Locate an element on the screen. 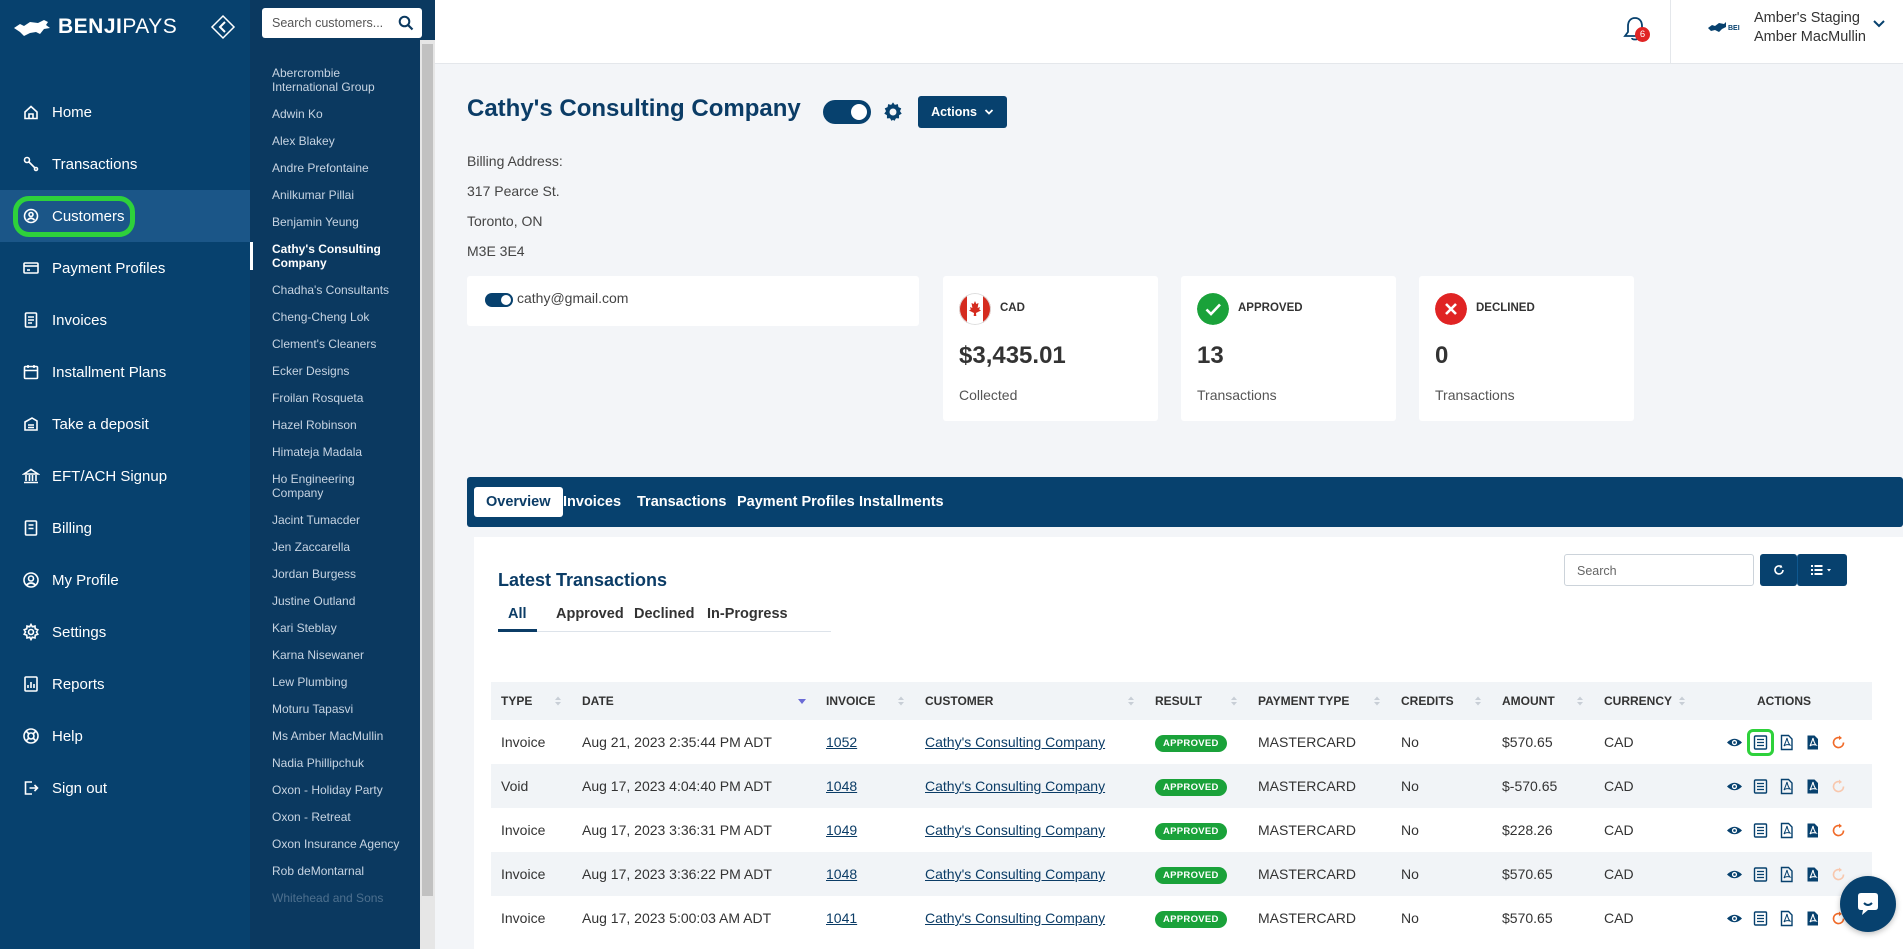  filter-tab-all: All is located at coordinates (517, 619).